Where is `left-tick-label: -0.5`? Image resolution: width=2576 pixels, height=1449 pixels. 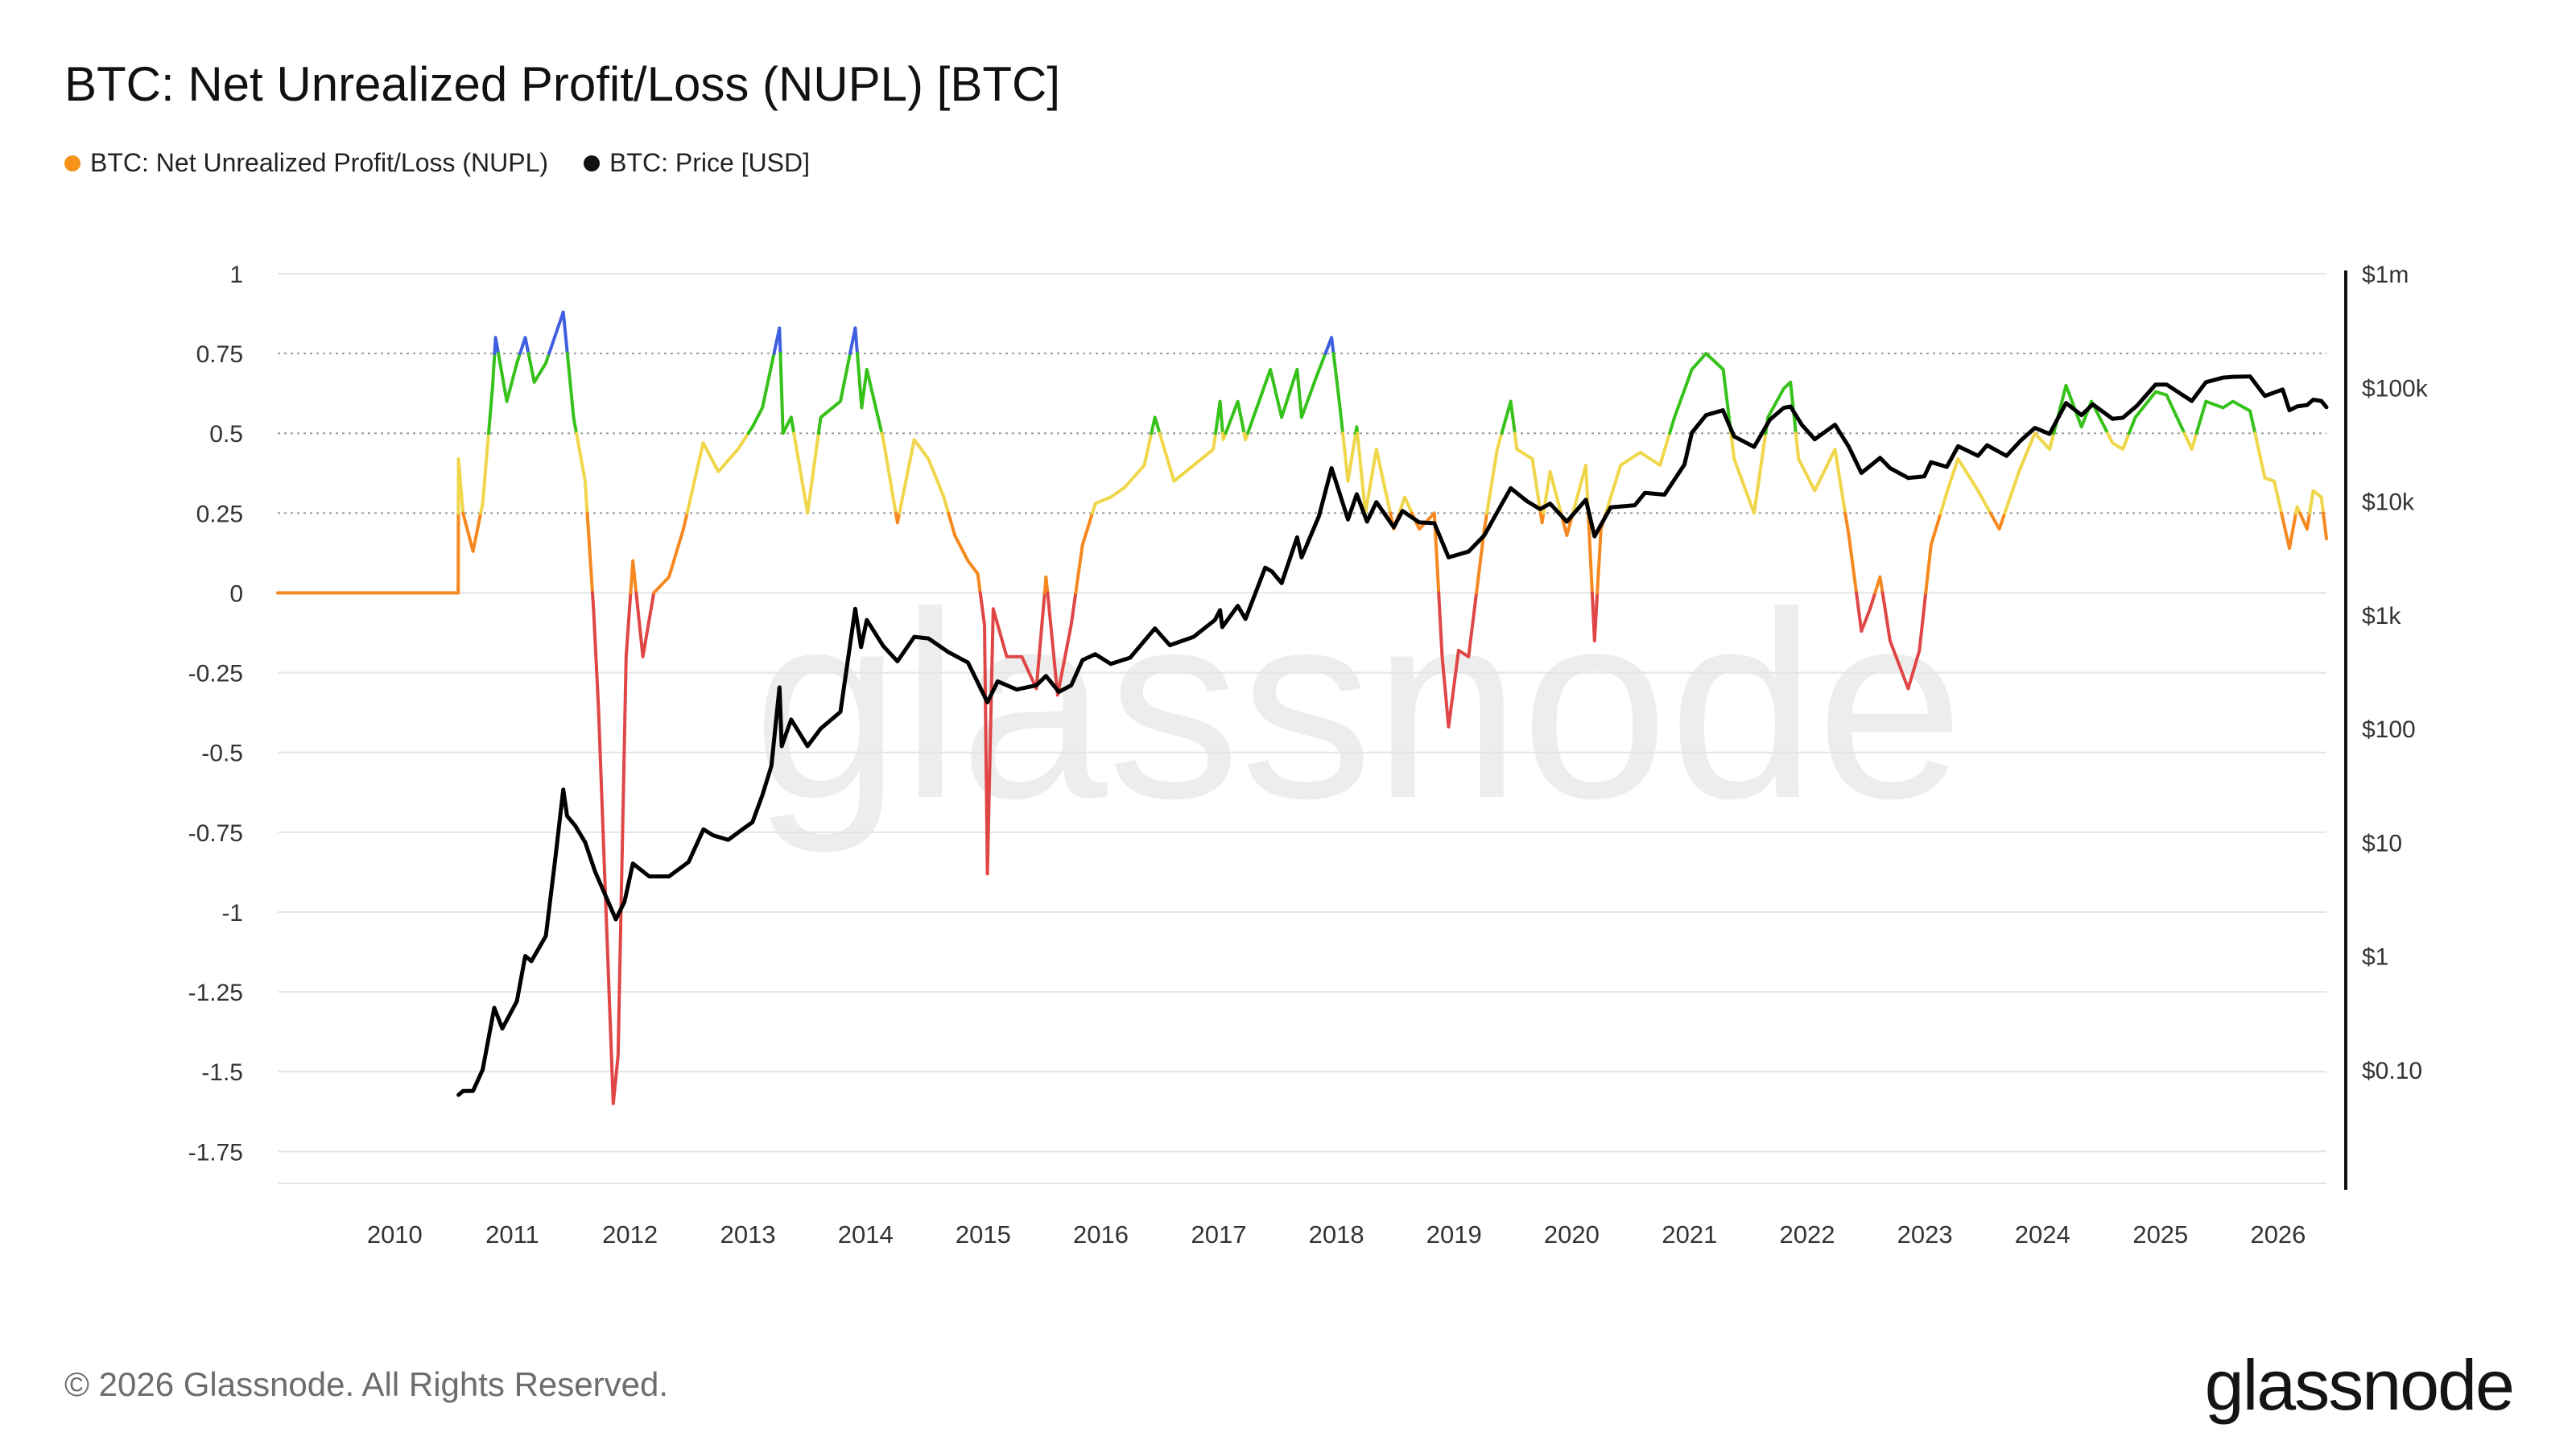 left-tick-label: -0.5 is located at coordinates (222, 754).